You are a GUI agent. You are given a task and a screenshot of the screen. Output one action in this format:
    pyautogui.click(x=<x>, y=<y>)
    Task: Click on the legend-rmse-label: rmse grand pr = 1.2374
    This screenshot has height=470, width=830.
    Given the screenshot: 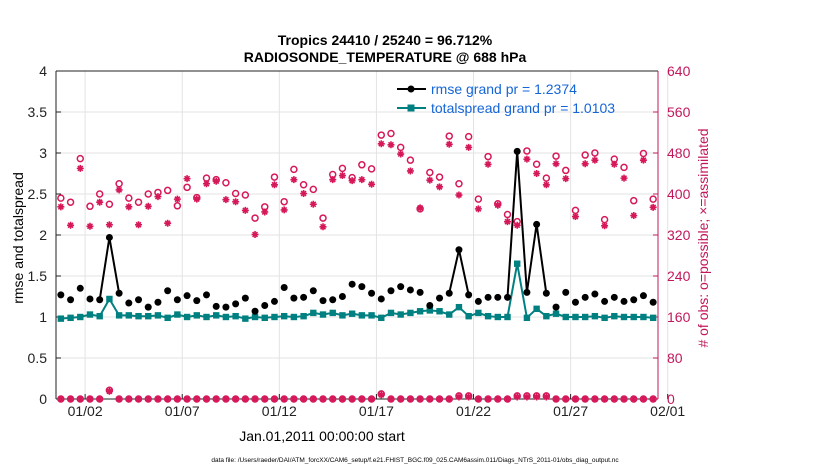 What is the action you would take?
    pyautogui.click(x=504, y=89)
    